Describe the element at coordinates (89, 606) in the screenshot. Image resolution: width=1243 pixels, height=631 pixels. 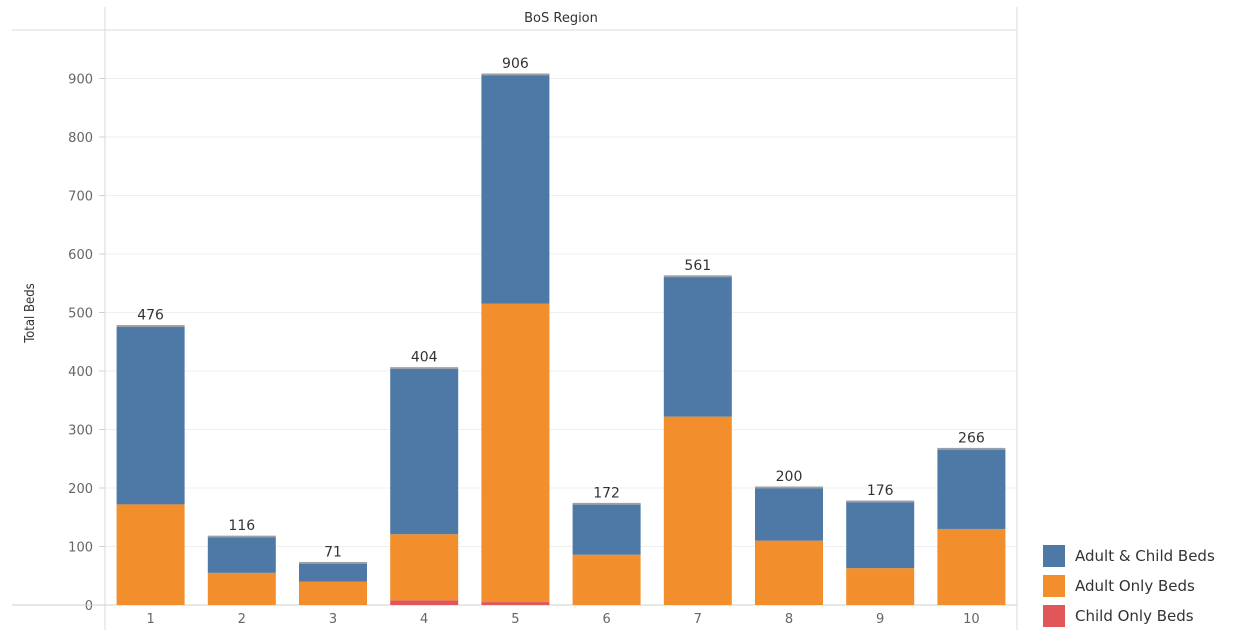
I see `y-tick-label: 0` at that location.